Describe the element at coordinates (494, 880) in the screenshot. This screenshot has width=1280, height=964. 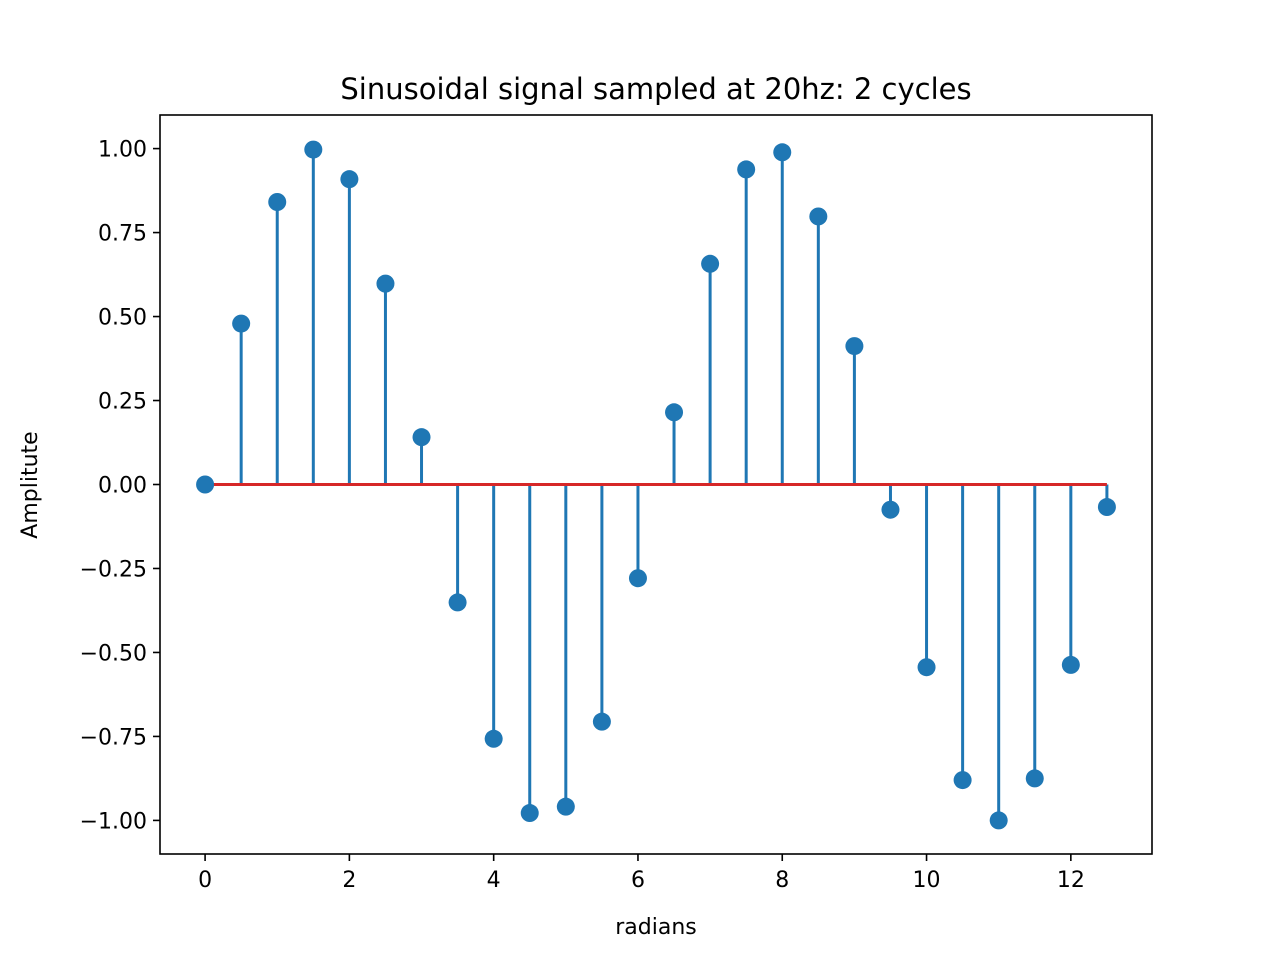
I see `x-tick-label: 4` at that location.